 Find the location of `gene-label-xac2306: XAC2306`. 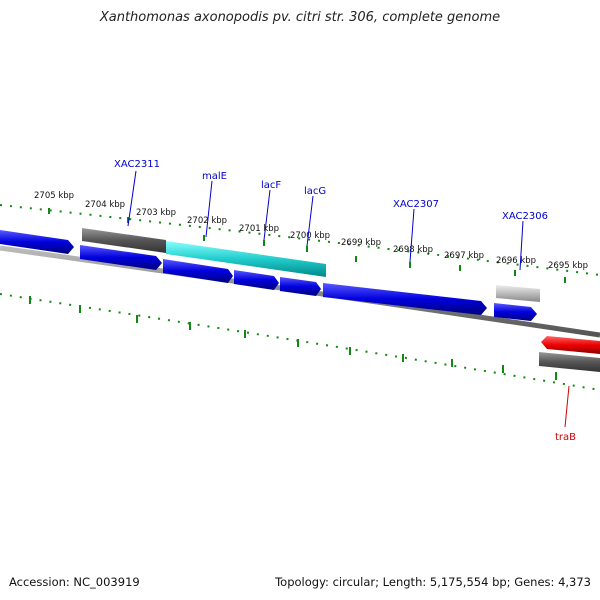

gene-label-xac2306: XAC2306 is located at coordinates (525, 216).